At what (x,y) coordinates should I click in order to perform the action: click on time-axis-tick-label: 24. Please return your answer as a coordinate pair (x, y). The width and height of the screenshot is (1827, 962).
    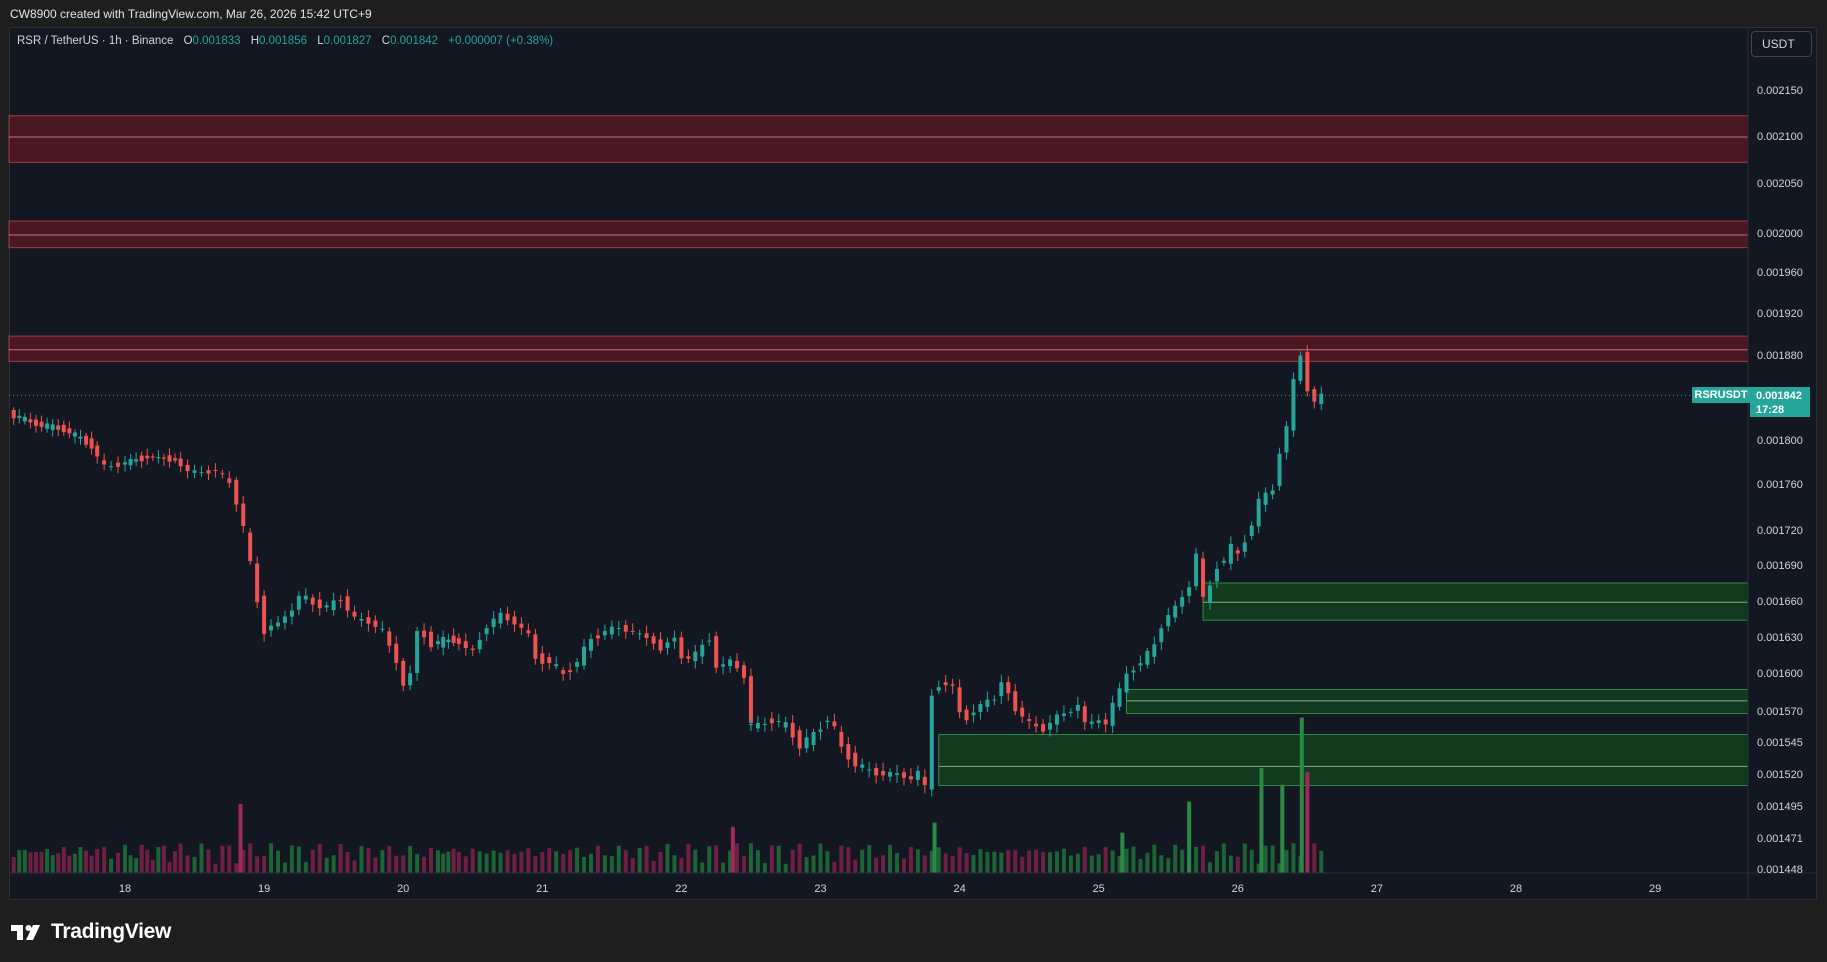
    Looking at the image, I should click on (959, 889).